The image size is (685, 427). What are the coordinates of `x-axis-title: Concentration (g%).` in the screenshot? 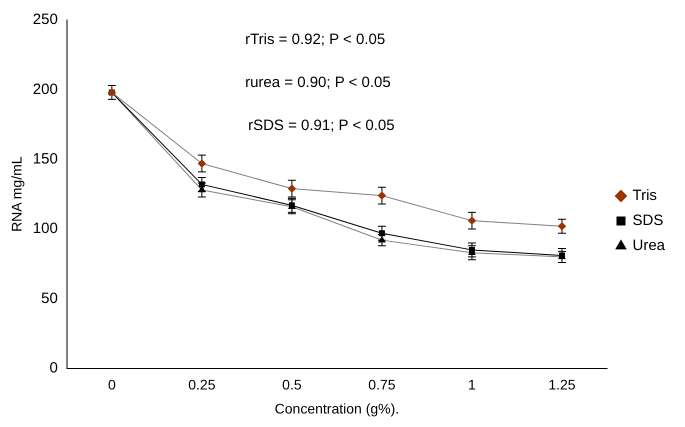 It's located at (337, 408).